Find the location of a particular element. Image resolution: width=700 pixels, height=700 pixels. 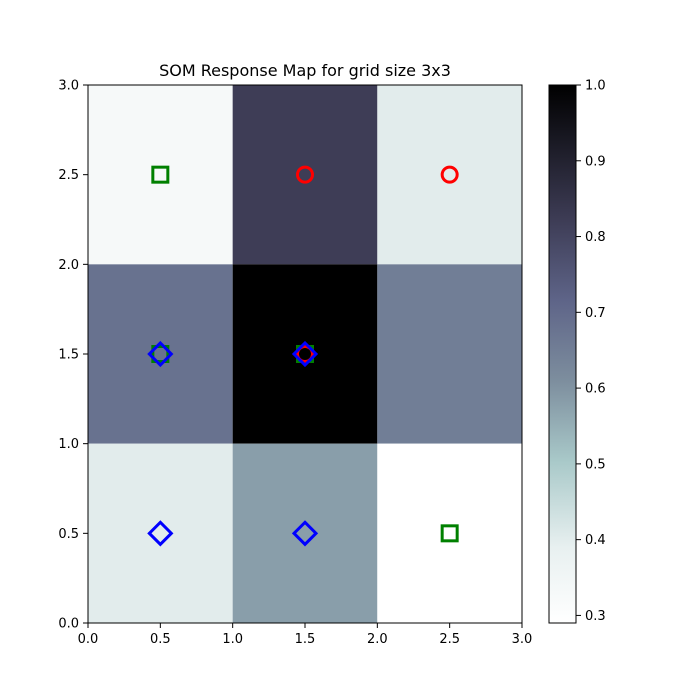

x-axis: 0.0 0.5 1.0 1.5 2.0 2.5 3.0 is located at coordinates (305, 635).